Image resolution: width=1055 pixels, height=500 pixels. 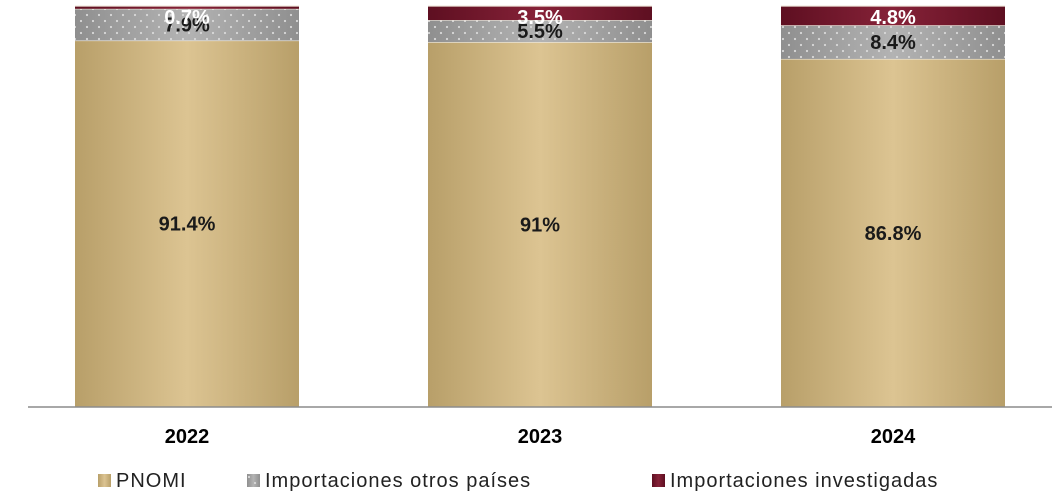 I want to click on data-label-2023-importaciones-otros-paises: 5.5%, so click(x=540, y=32).